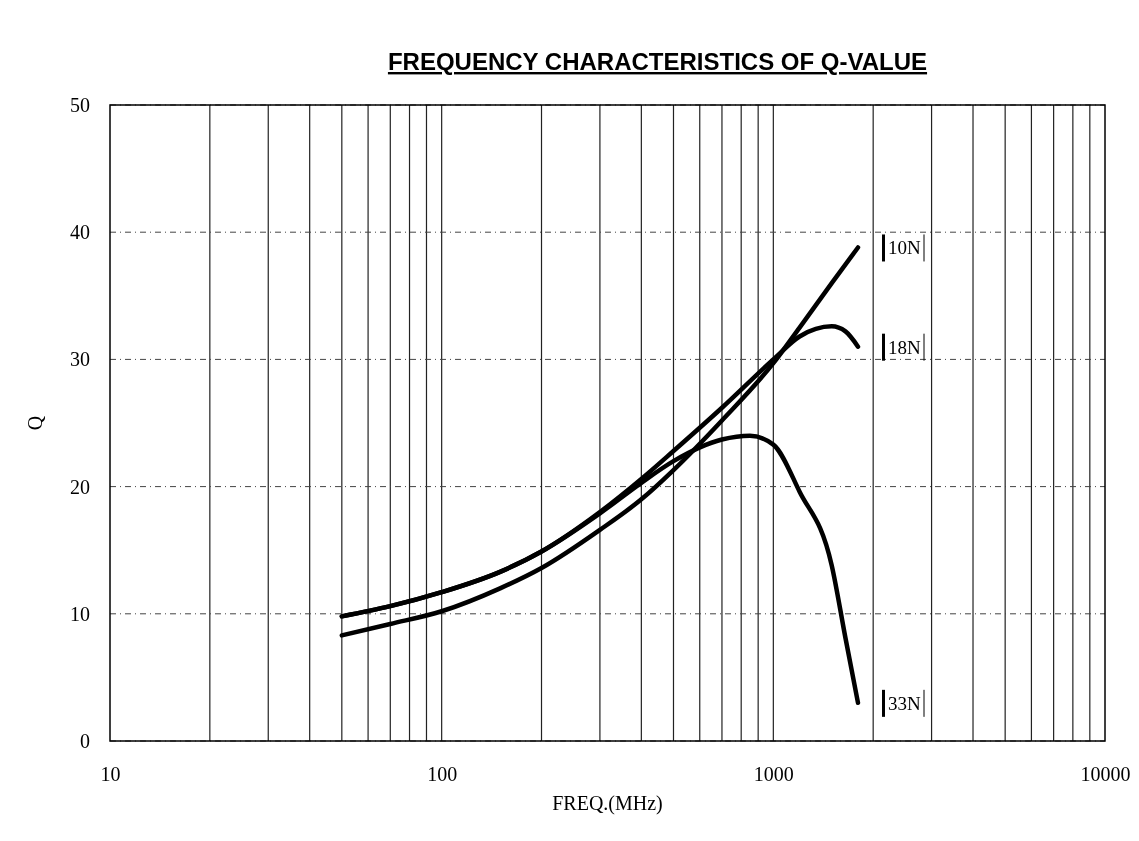 Image resolution: width=1139 pixels, height=841 pixels. I want to click on y-tick-label: 0, so click(85, 740).